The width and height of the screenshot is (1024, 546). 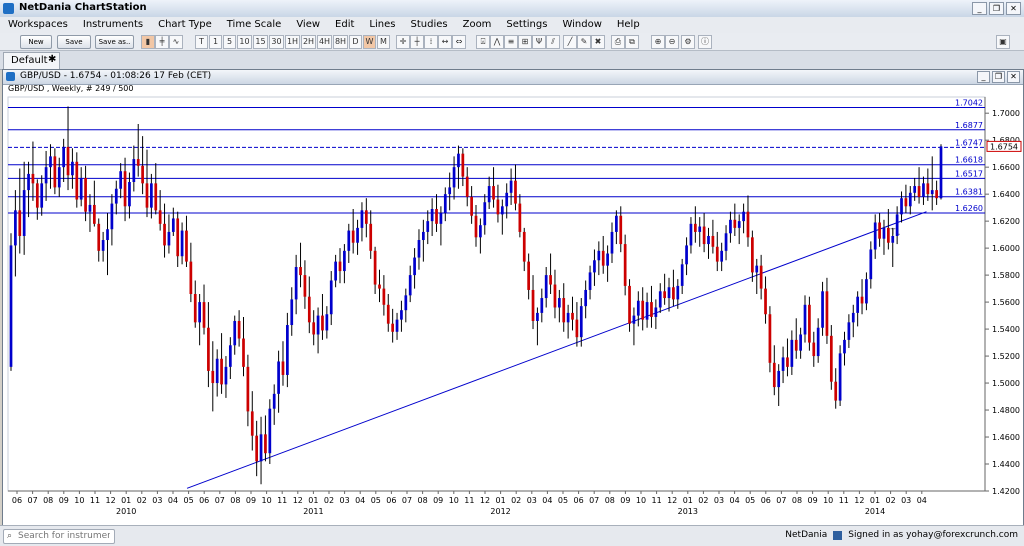 What do you see at coordinates (229, 42) in the screenshot?
I see `timeframe-5-button: 5` at bounding box center [229, 42].